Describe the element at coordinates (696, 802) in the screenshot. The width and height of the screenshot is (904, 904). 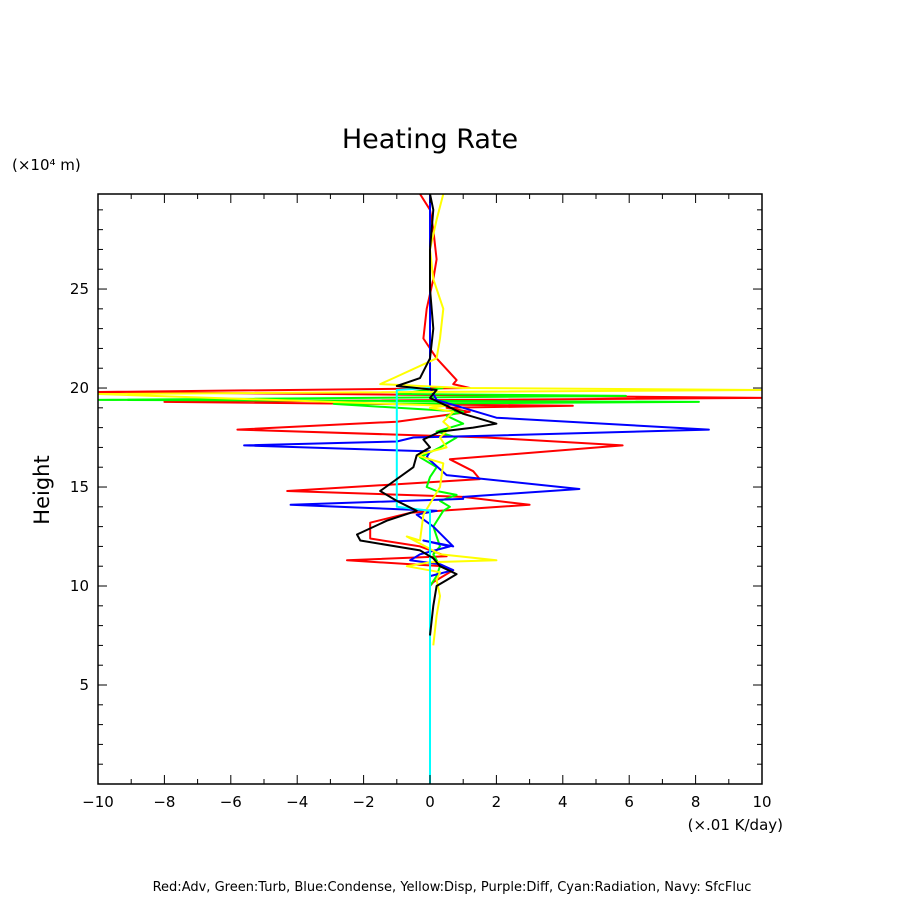
I see `x-tick-label: 8` at that location.